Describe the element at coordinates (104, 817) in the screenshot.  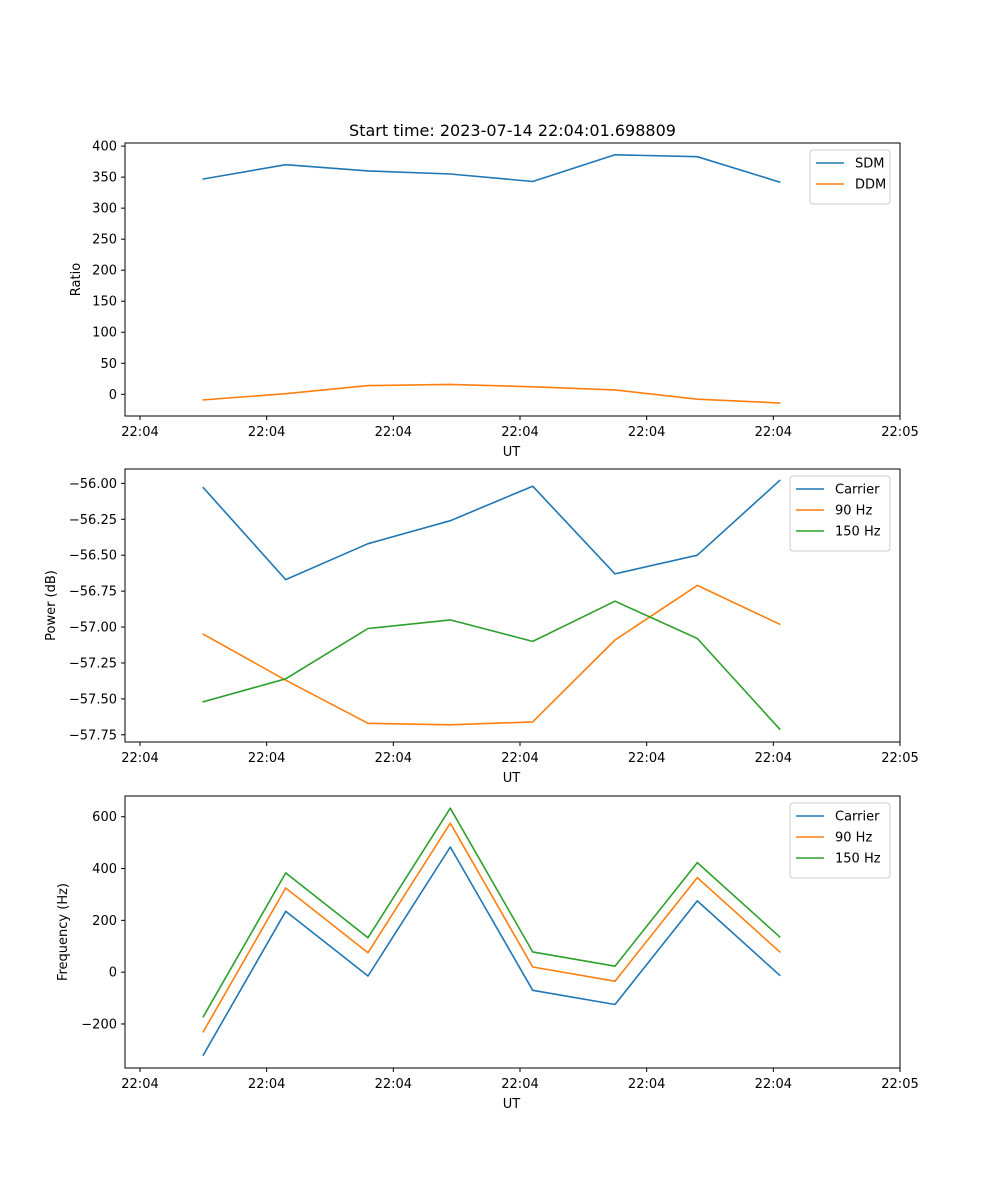
I see `y-tick-label: 600` at that location.